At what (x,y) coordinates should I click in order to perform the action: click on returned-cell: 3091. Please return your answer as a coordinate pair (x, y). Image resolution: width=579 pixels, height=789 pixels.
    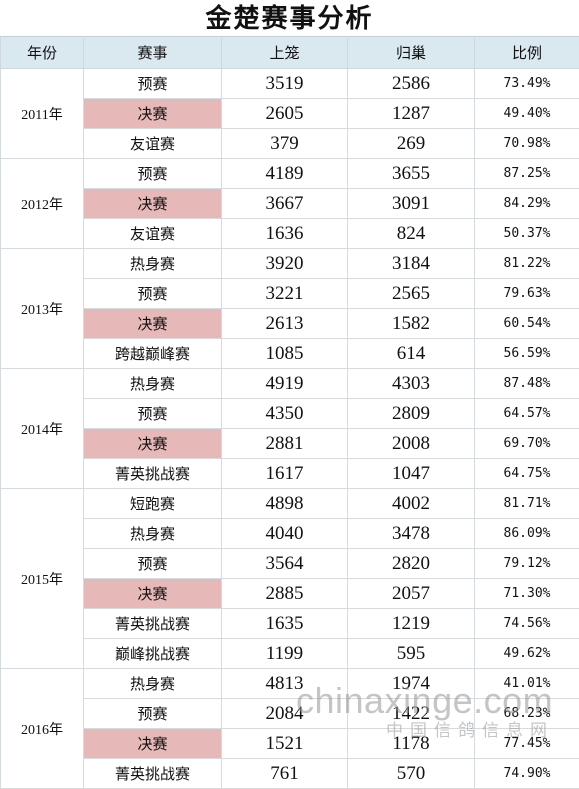
    Looking at the image, I should click on (411, 204).